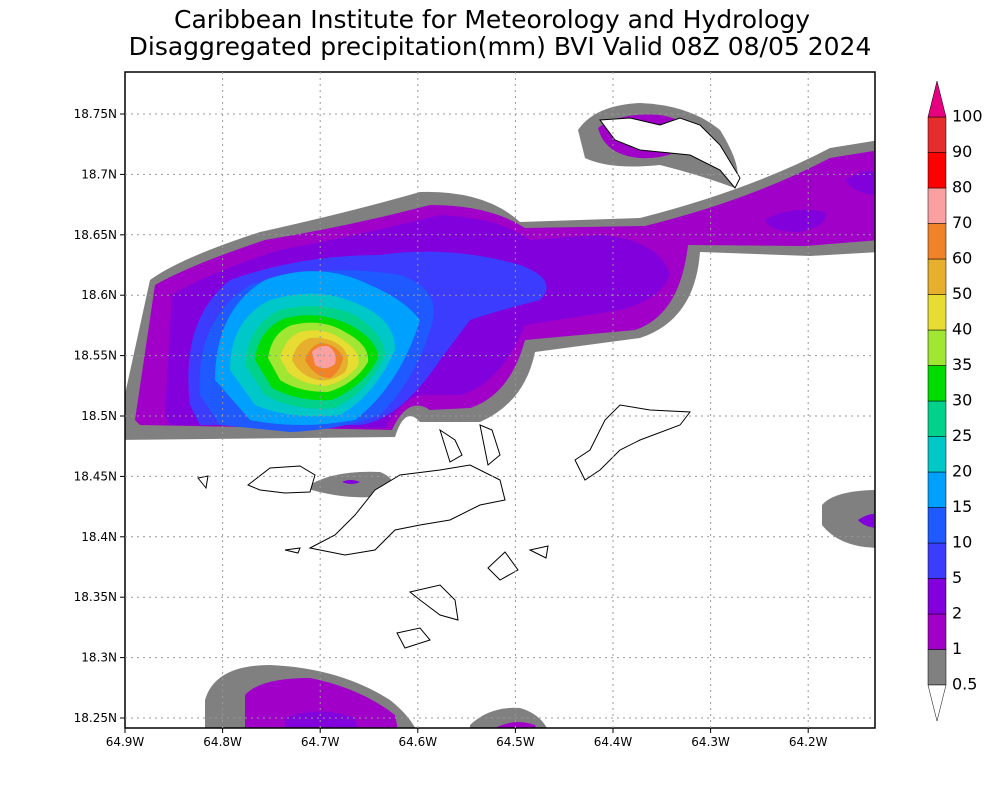 This screenshot has height=800, width=1000. What do you see at coordinates (418, 742) in the screenshot?
I see `lon-label: 64.6W` at bounding box center [418, 742].